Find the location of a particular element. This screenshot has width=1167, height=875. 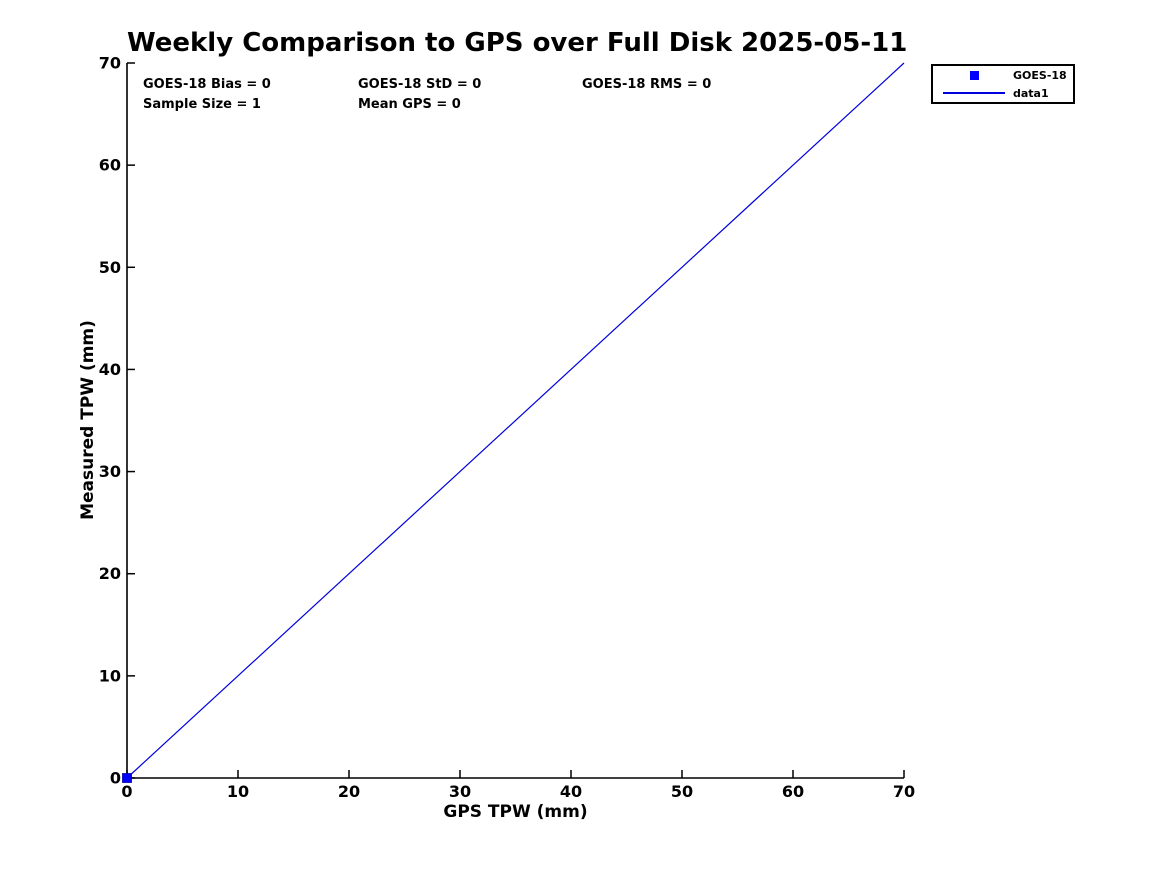

x-tick-label: 30 is located at coordinates (460, 791).